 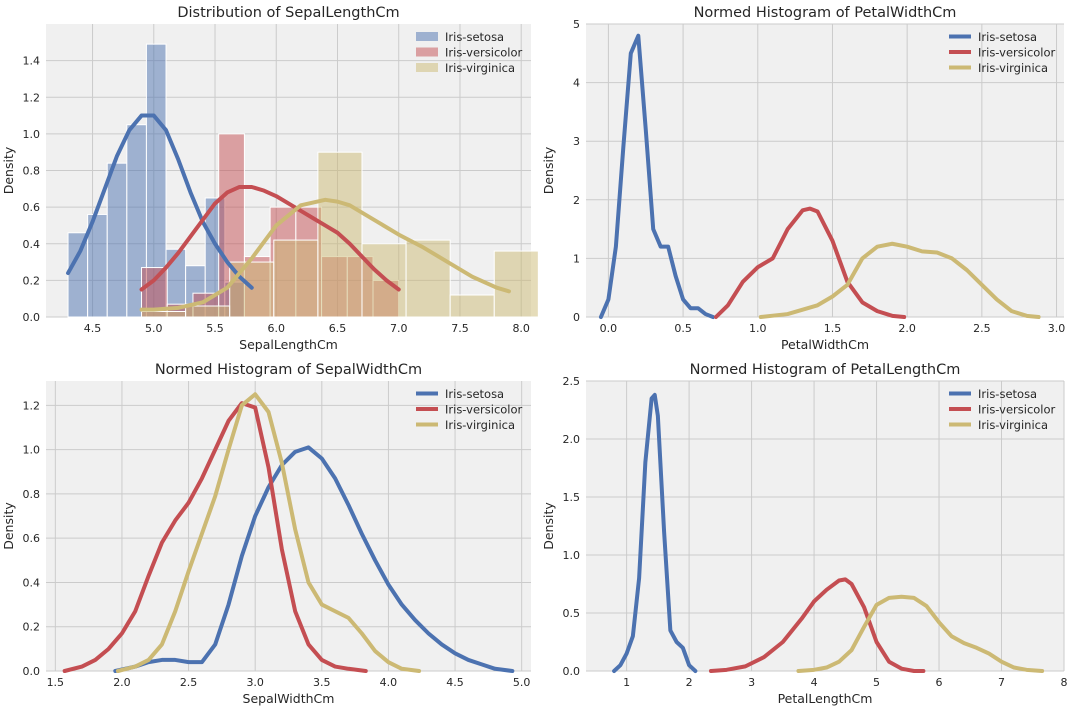 I want to click on x-tick-label: 6, so click(x=939, y=682).